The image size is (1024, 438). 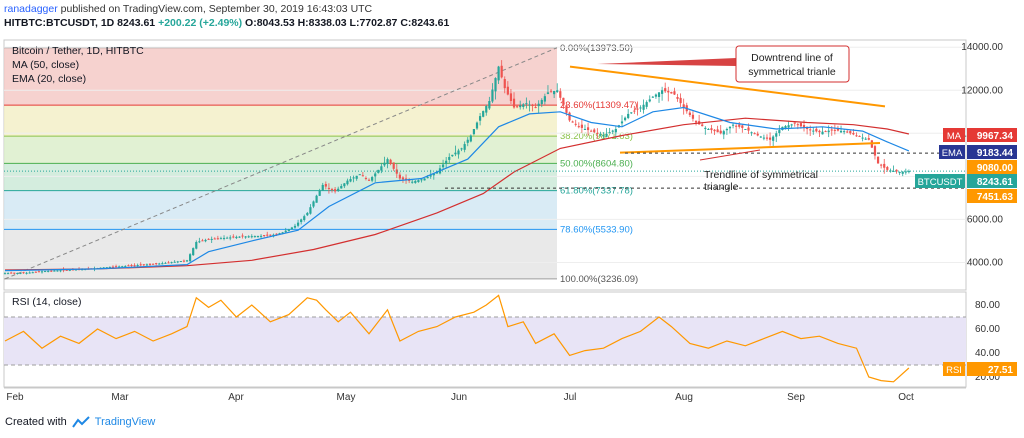 I want to click on fib-level-label: 100.00%(3236.09), so click(x=599, y=279).